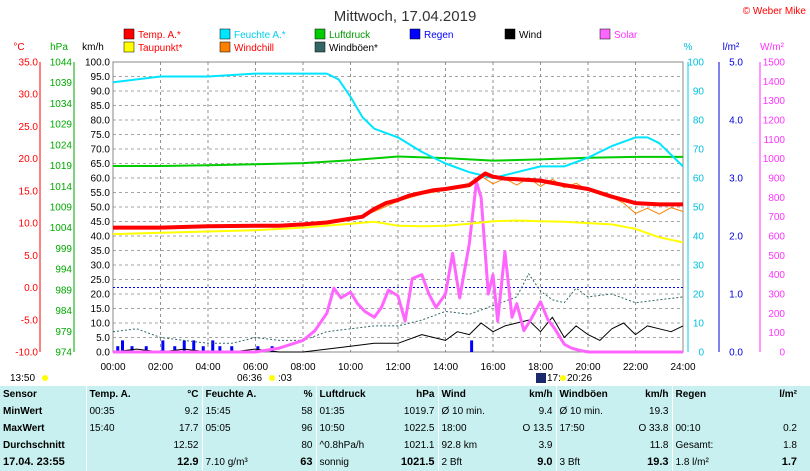 This screenshot has height=471, width=810. I want to click on rain-time, so click(704, 411).